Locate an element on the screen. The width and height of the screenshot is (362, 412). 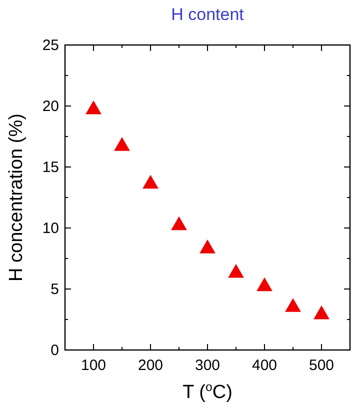
y-tick-label: 25 is located at coordinates (50, 45).